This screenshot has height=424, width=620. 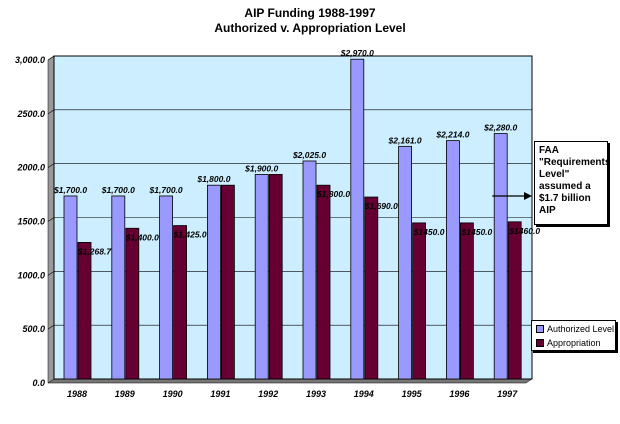 I want to click on legend: Authorized Level Appropriation, so click(x=573, y=335).